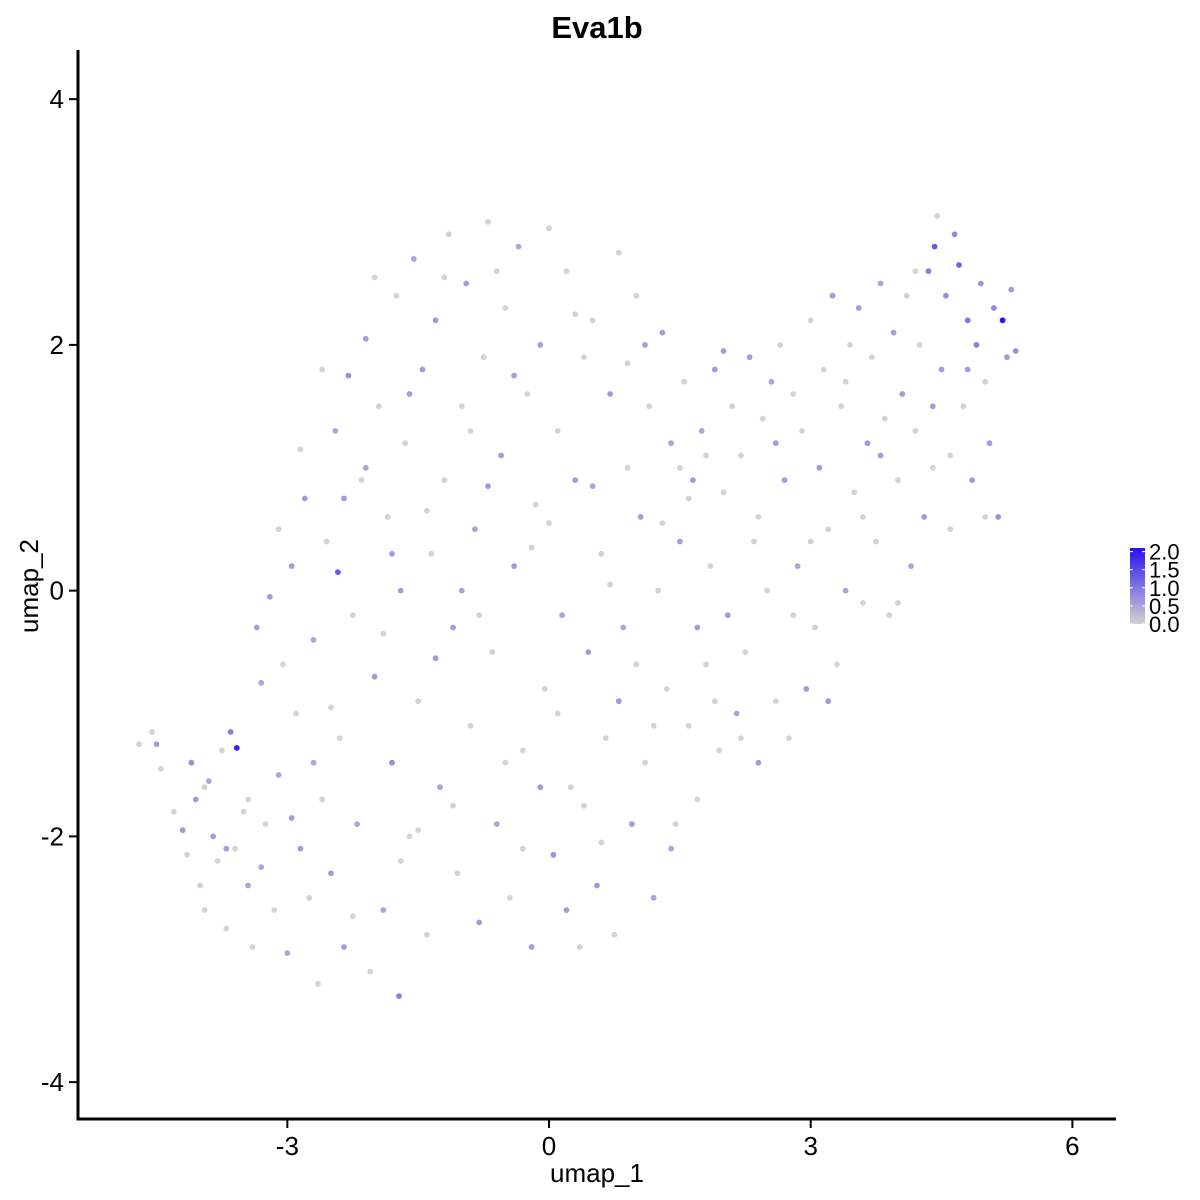 The width and height of the screenshot is (1200, 1200). I want to click on y-axis-label: umap_2, so click(29, 586).